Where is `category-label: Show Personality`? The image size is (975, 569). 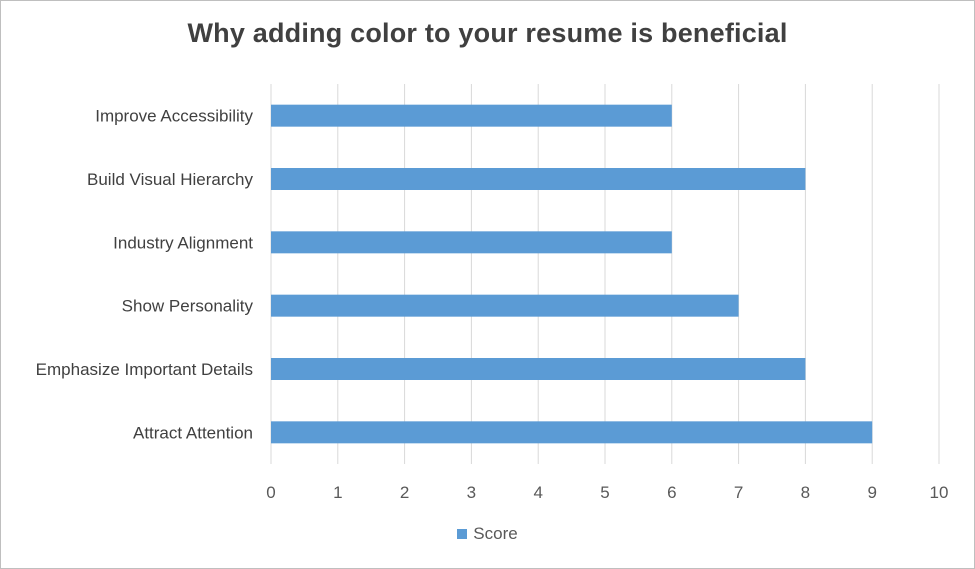
category-label: Show Personality is located at coordinates (188, 306).